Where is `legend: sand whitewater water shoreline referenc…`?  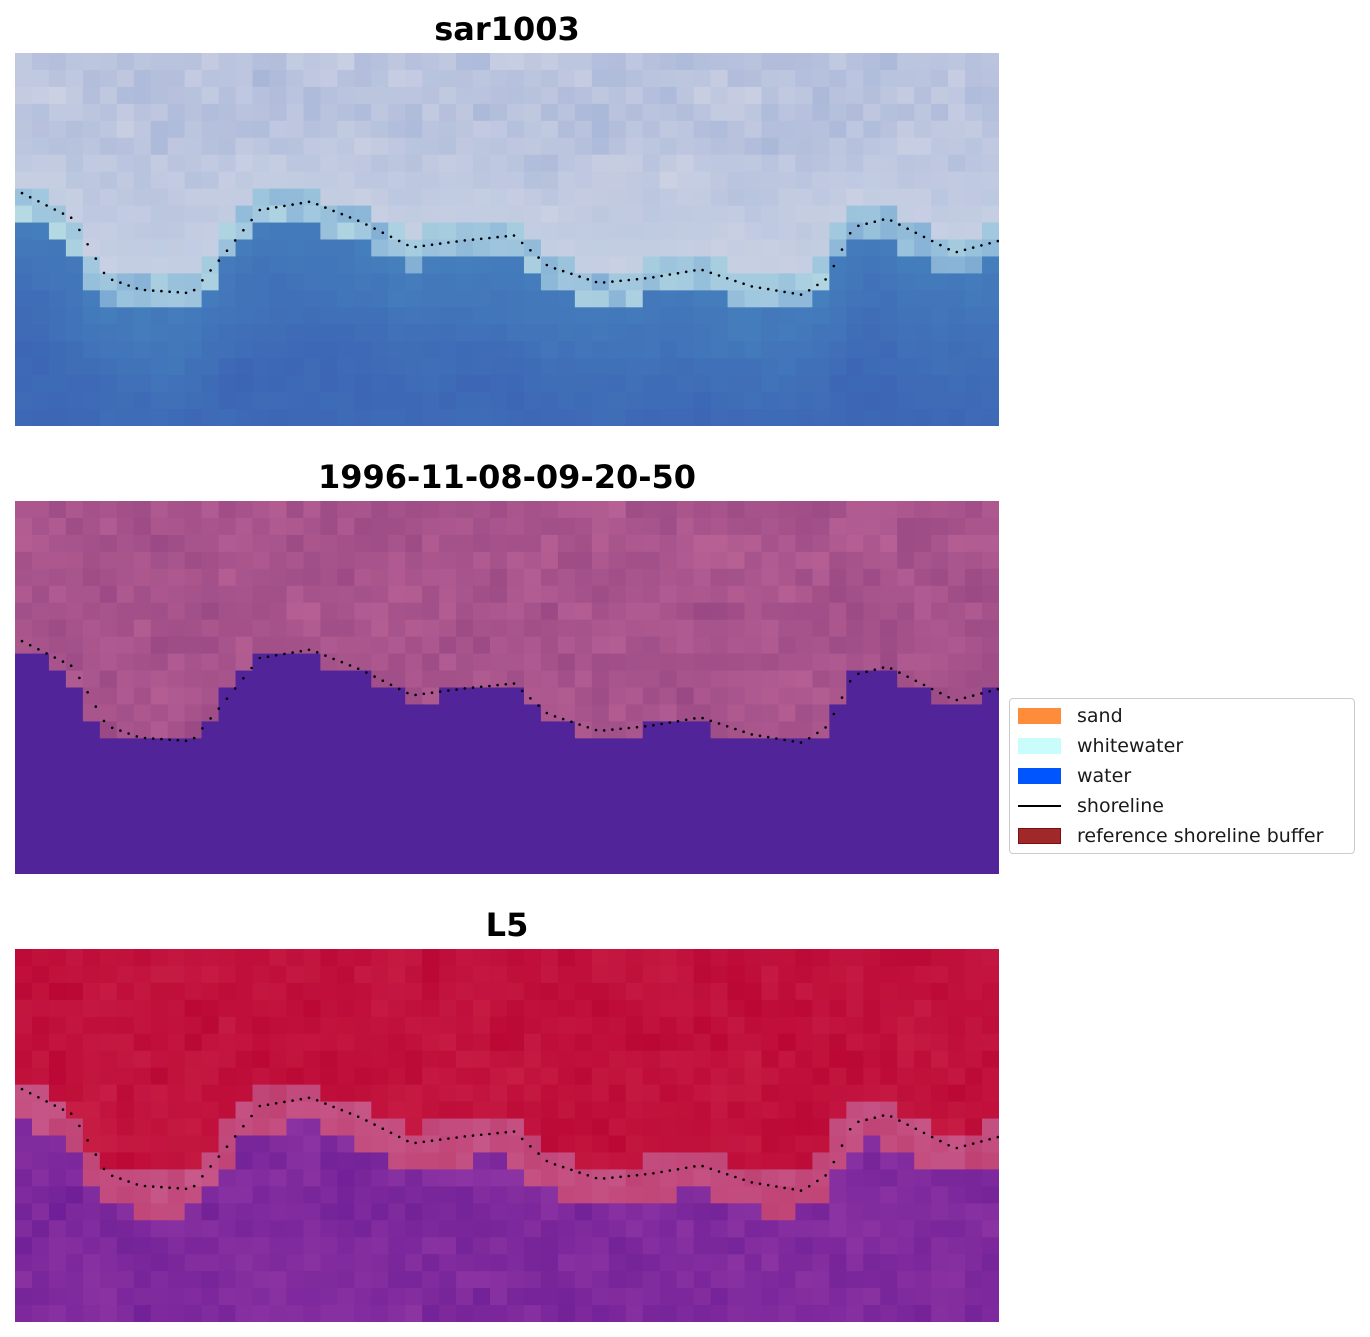 legend: sand whitewater water shoreline referenc… is located at coordinates (1182, 776).